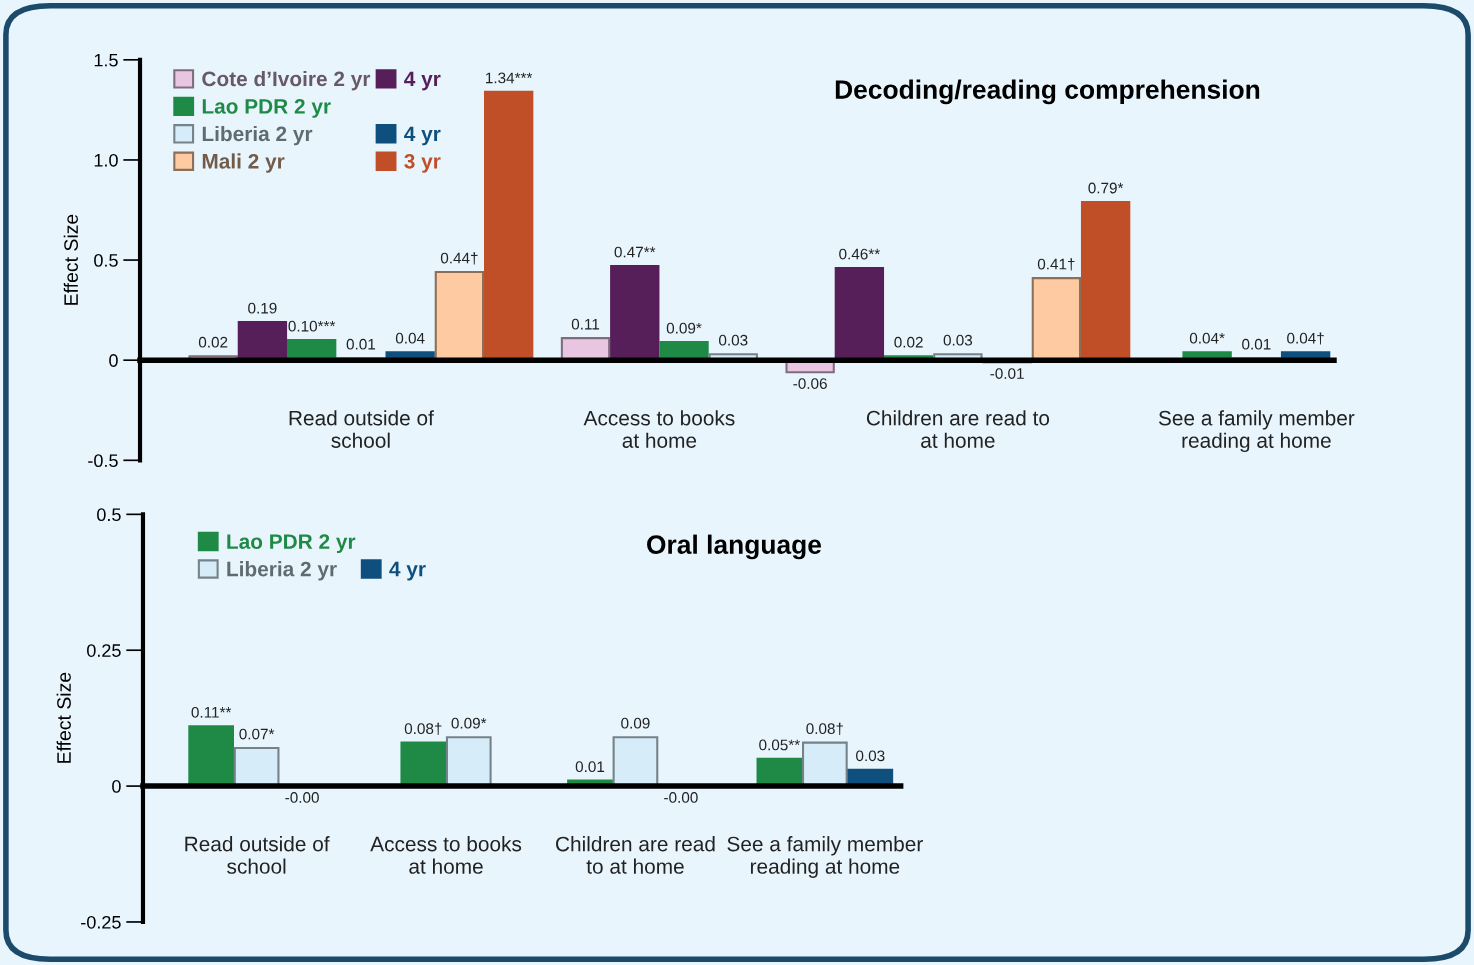  Describe the element at coordinates (1007, 373) in the screenshot. I see `data-label: -0.01` at that location.